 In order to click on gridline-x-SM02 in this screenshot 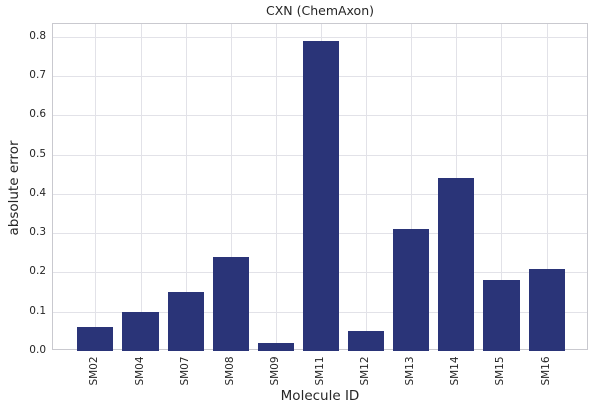, I will do `click(96, 186)`.